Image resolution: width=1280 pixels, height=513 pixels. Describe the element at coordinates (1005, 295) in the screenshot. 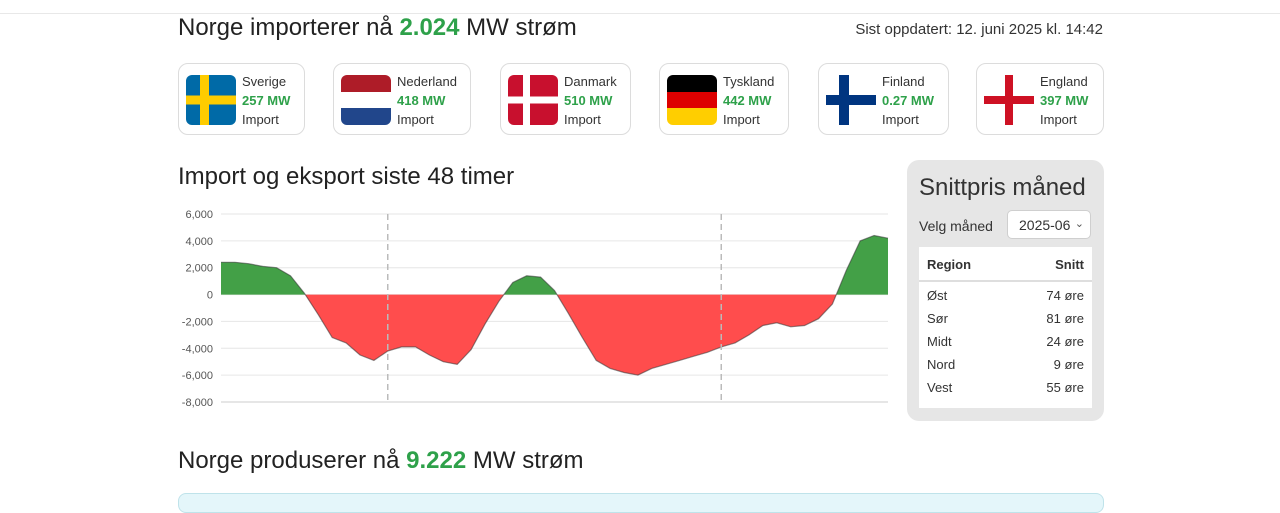

I see `table-row: Øst 74 øre` at that location.